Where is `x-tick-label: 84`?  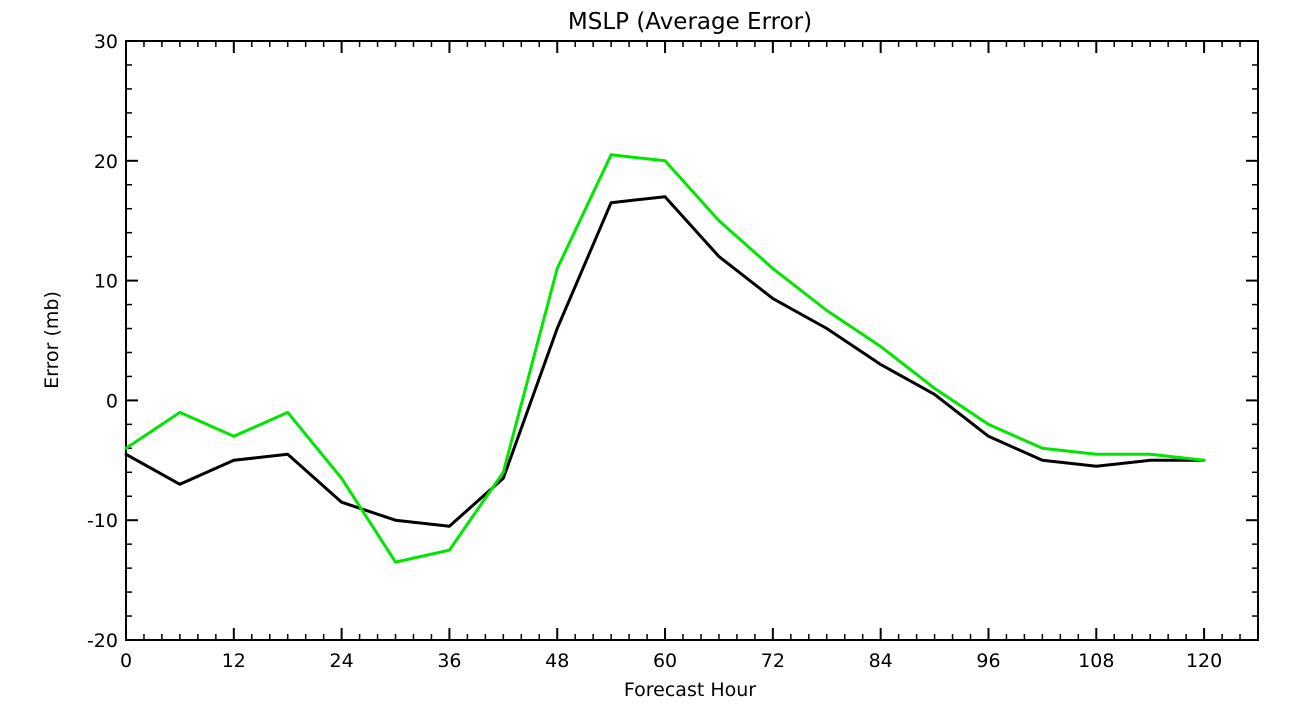
x-tick-label: 84 is located at coordinates (881, 661).